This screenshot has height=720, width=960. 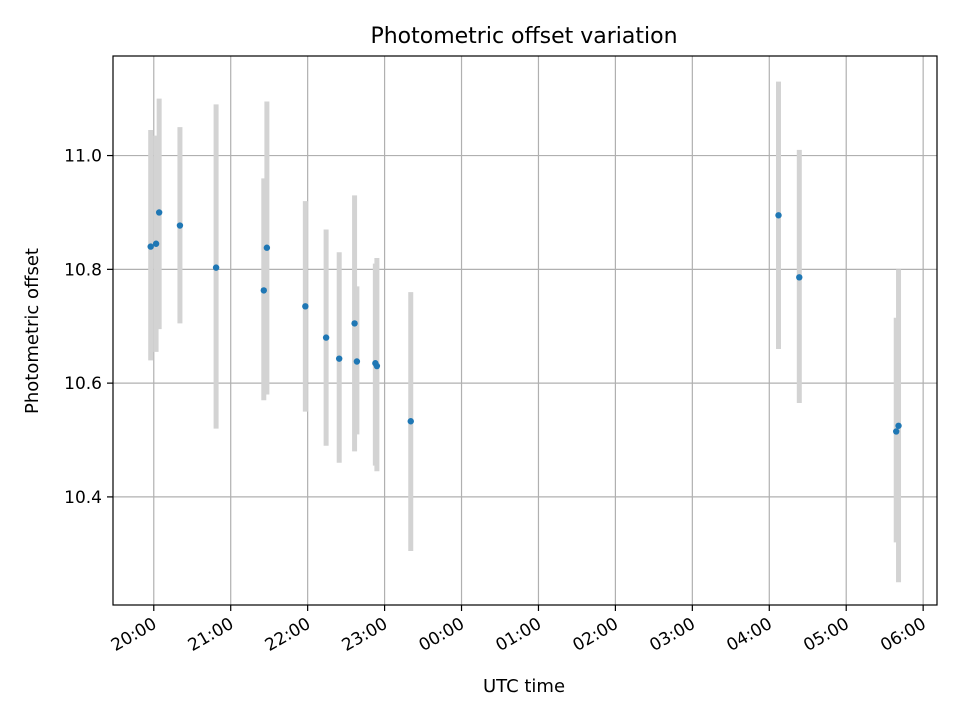 What do you see at coordinates (83, 384) in the screenshot?
I see `y-tick-label: 10.6` at bounding box center [83, 384].